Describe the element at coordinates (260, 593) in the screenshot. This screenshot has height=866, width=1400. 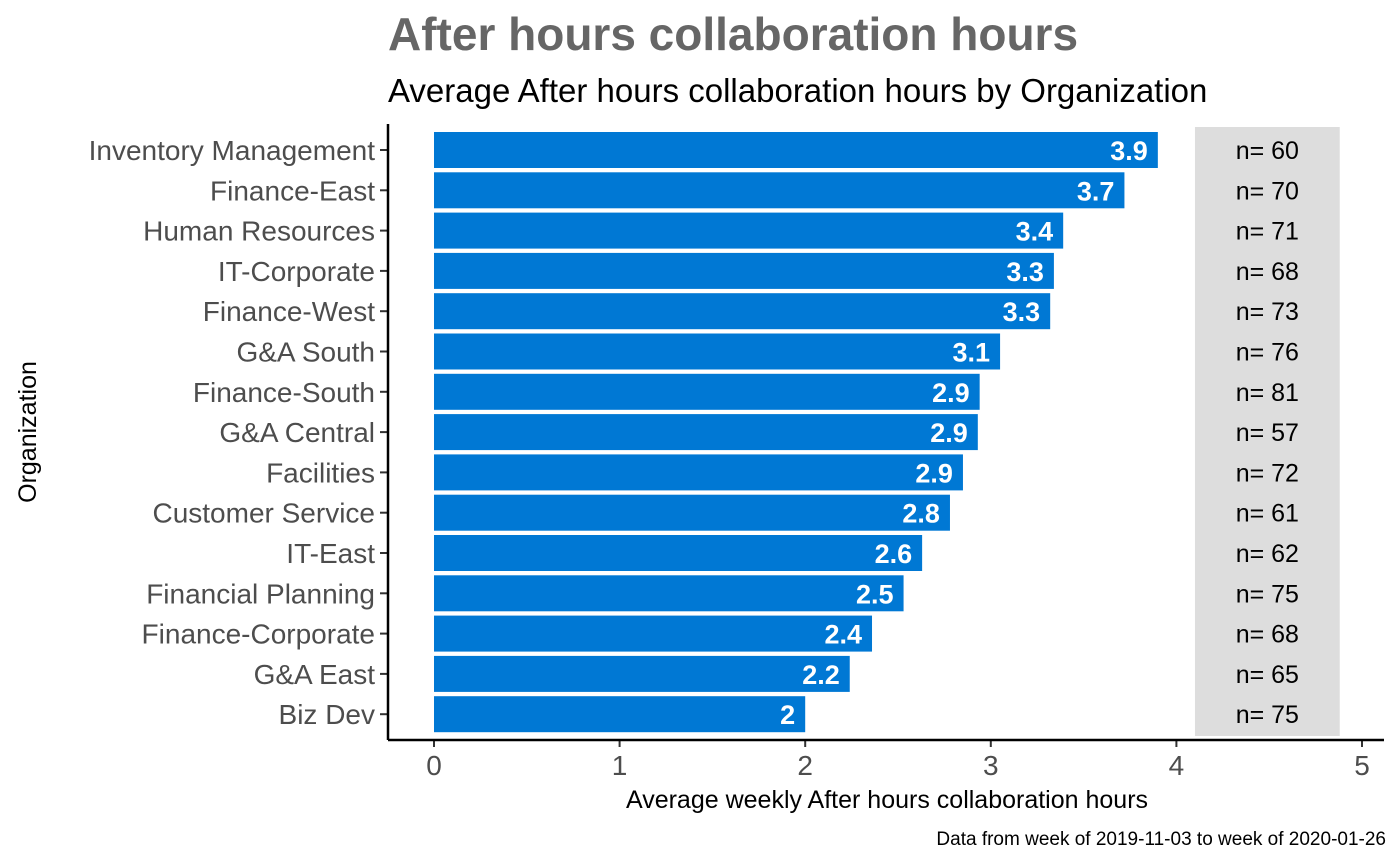
I see `category-label: Financial Planning` at that location.